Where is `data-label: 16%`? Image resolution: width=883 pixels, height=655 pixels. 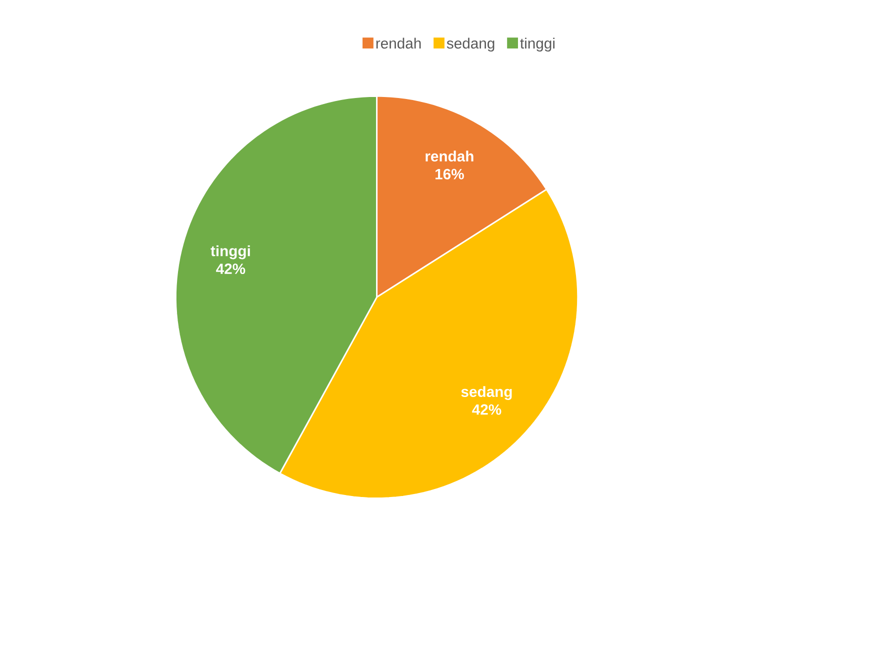
data-label: 16% is located at coordinates (450, 174).